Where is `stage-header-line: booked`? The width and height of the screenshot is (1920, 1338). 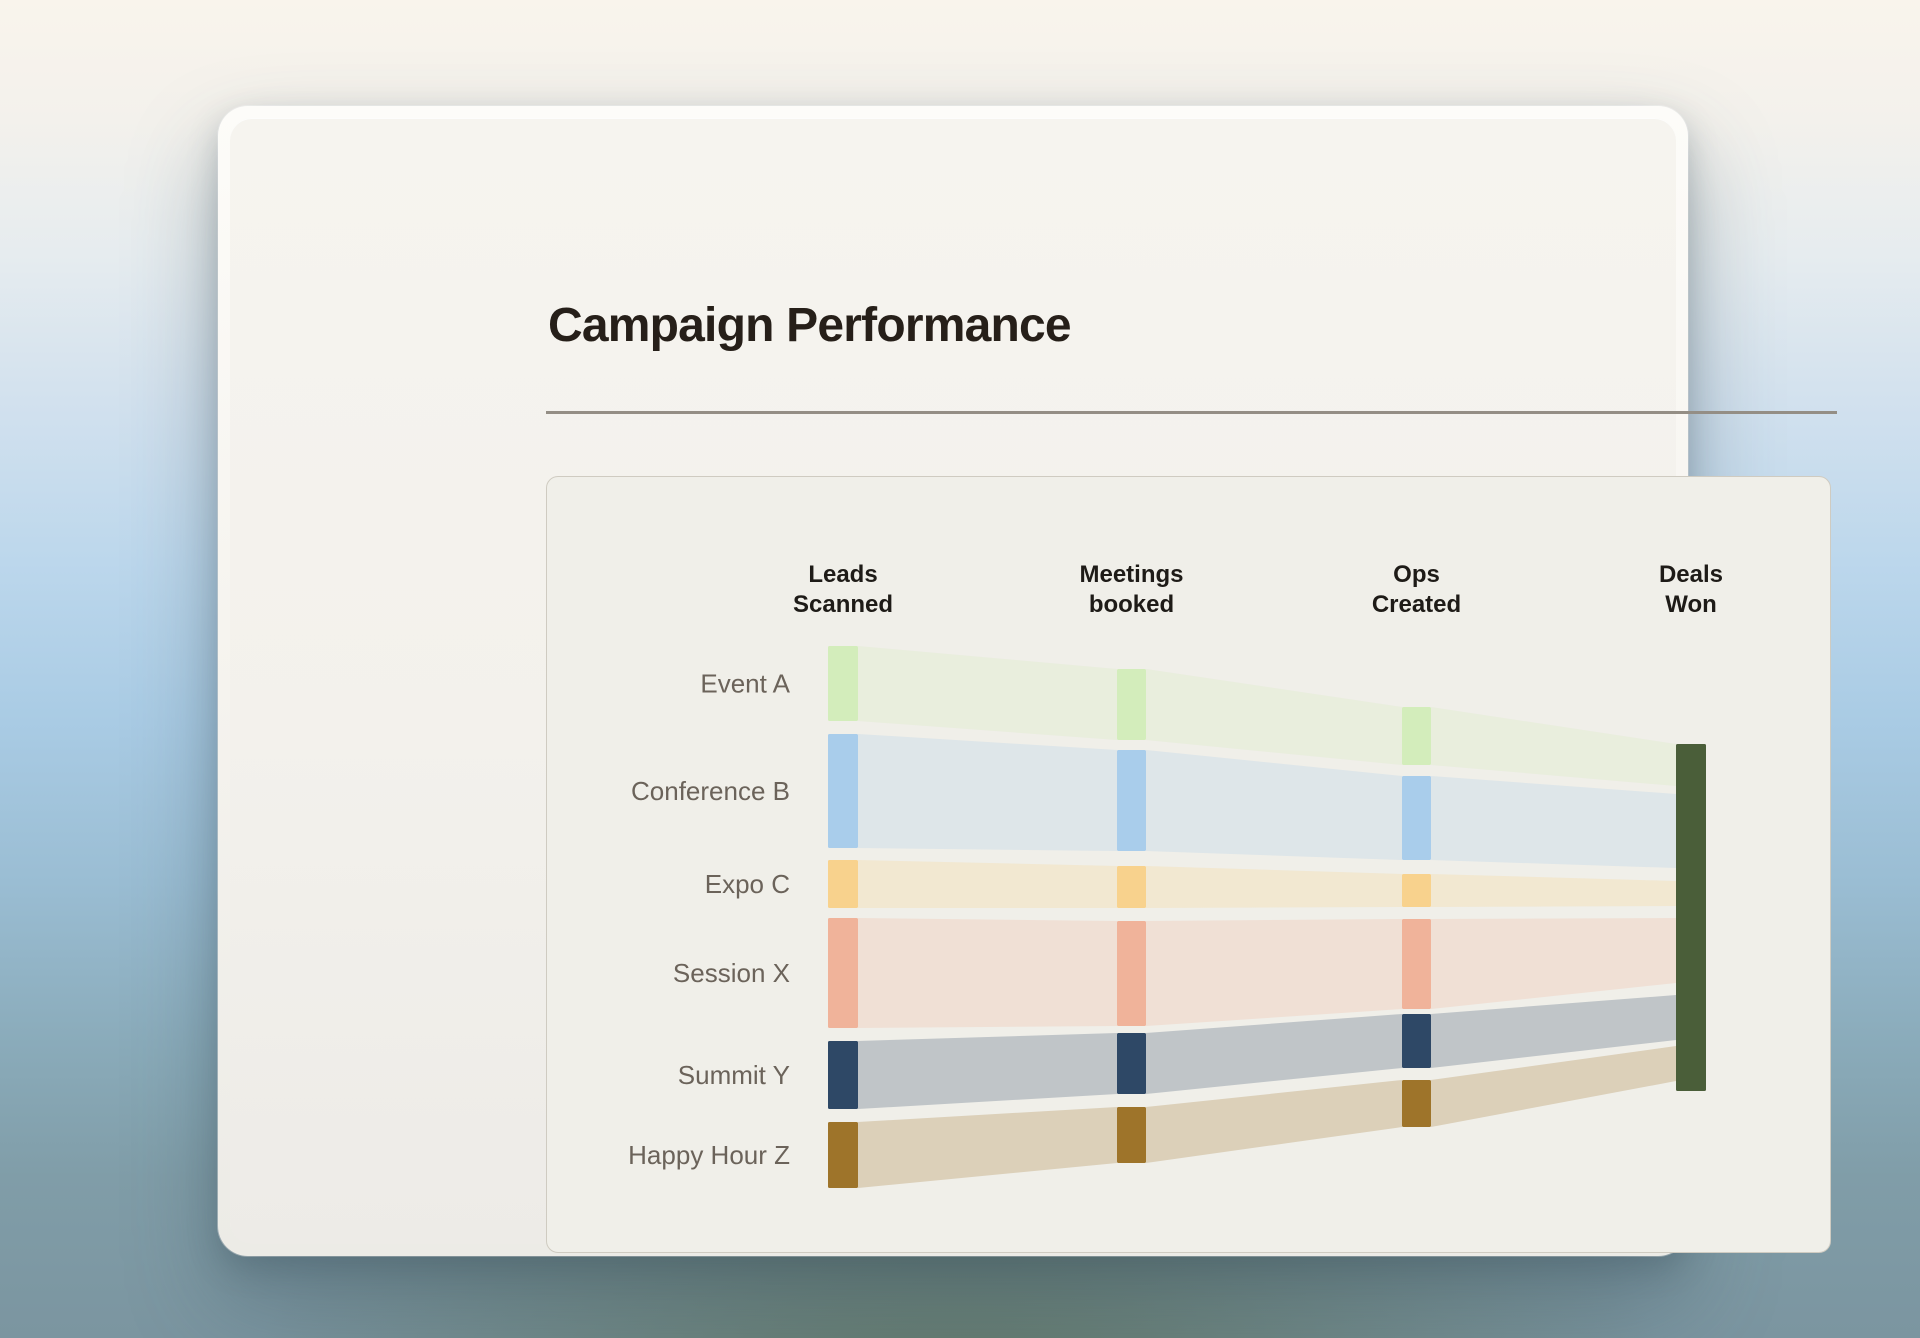 stage-header-line: booked is located at coordinates (1130, 604).